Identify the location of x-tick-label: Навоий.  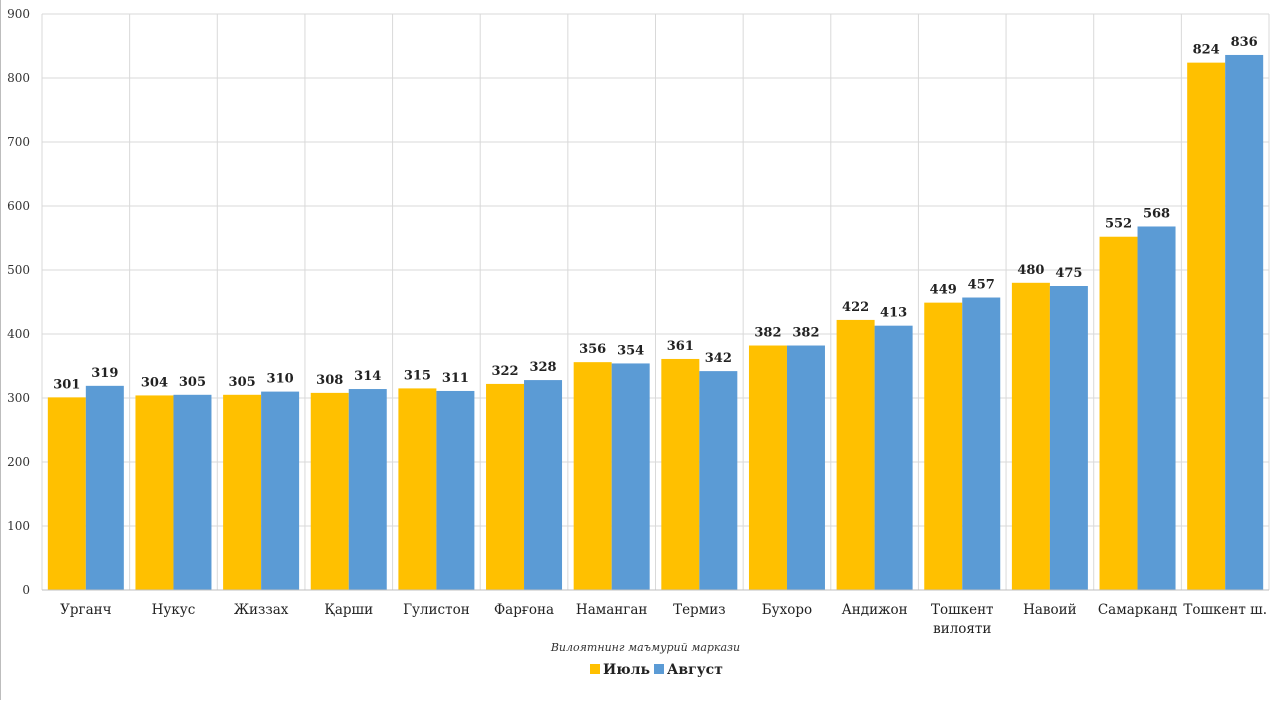
(1050, 610).